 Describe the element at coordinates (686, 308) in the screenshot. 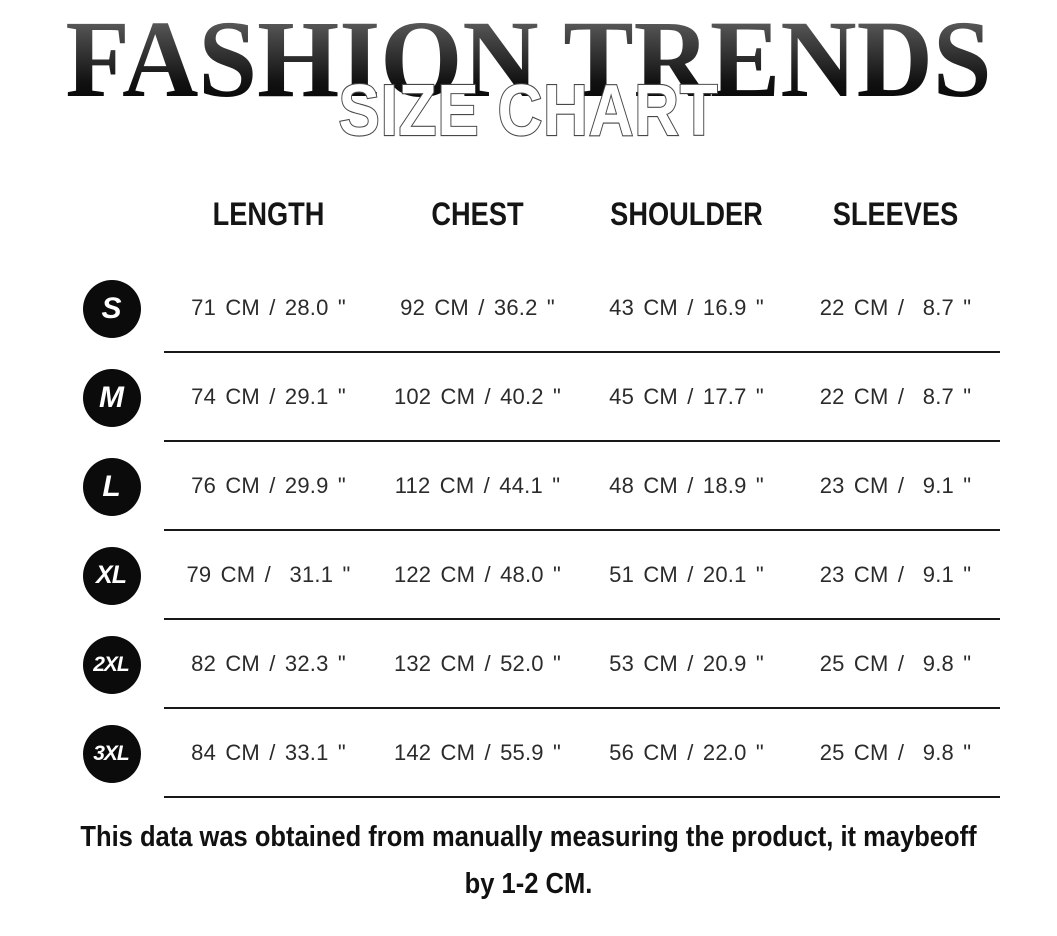

I see `shoulder-cell: 43 CM / 16.9 "` at that location.